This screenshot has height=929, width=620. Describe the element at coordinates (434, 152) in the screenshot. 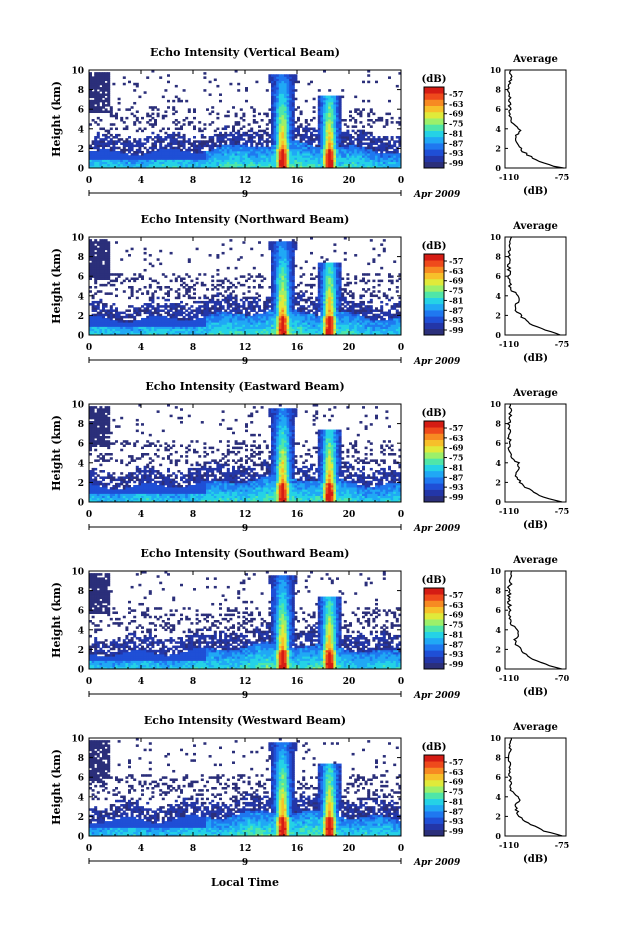

I see `colorbar-swatch` at that location.